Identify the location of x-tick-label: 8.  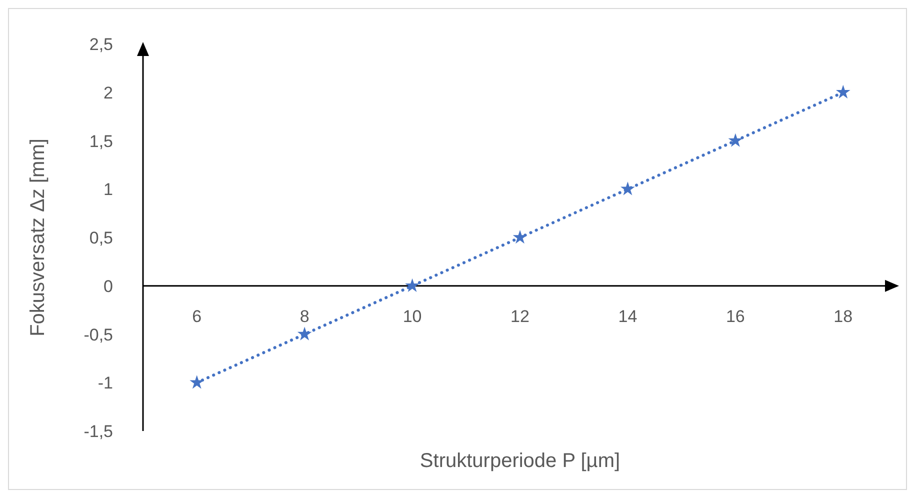
(305, 316).